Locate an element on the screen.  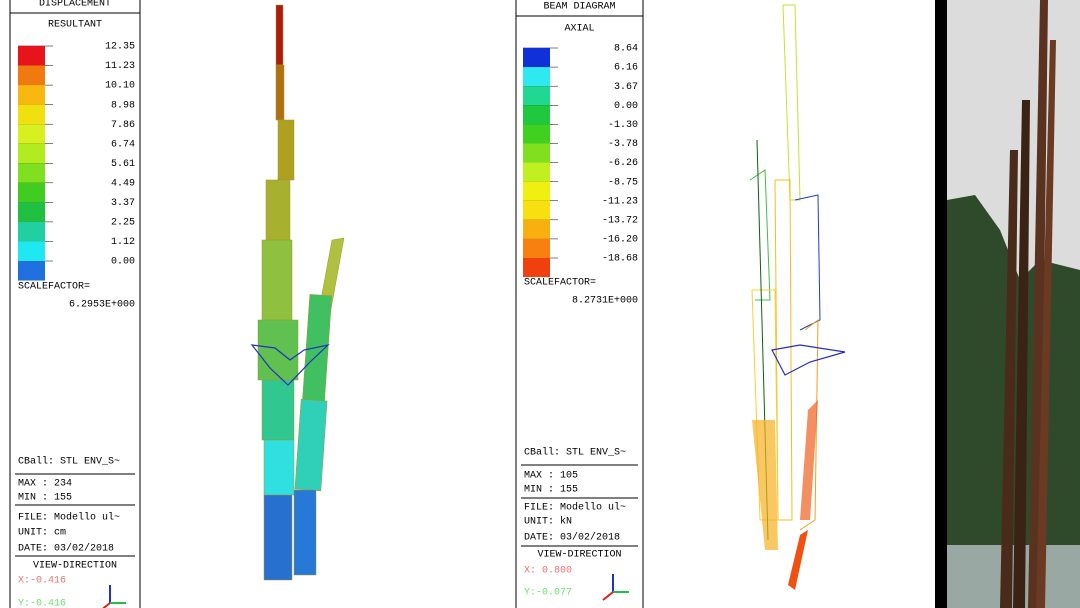
legend-label: 10.10 is located at coordinates (120, 86).